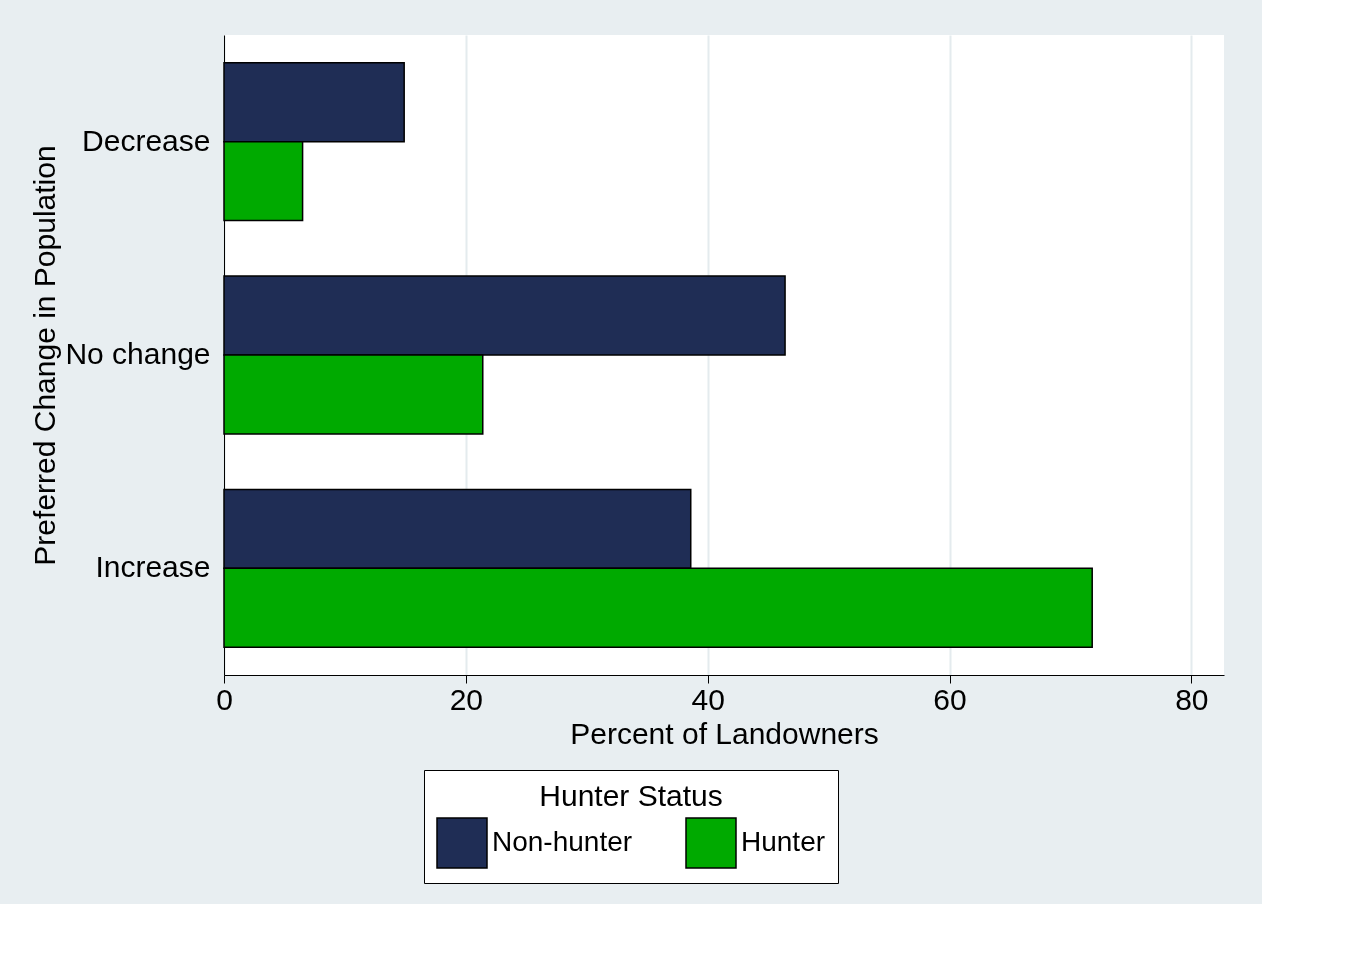  I want to click on x-tick-label: 60, so click(950, 699).